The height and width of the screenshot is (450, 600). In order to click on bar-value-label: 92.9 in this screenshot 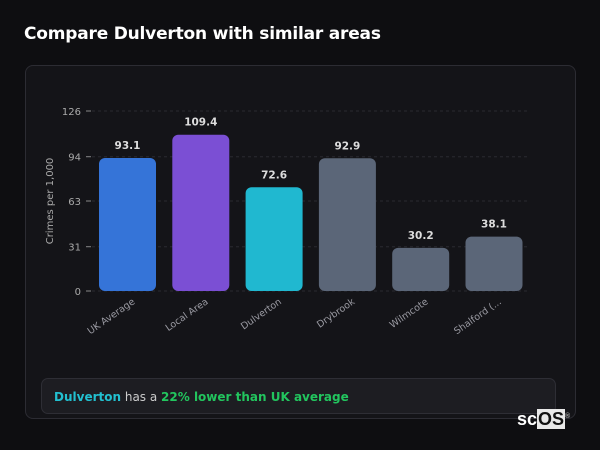, I will do `click(347, 146)`.